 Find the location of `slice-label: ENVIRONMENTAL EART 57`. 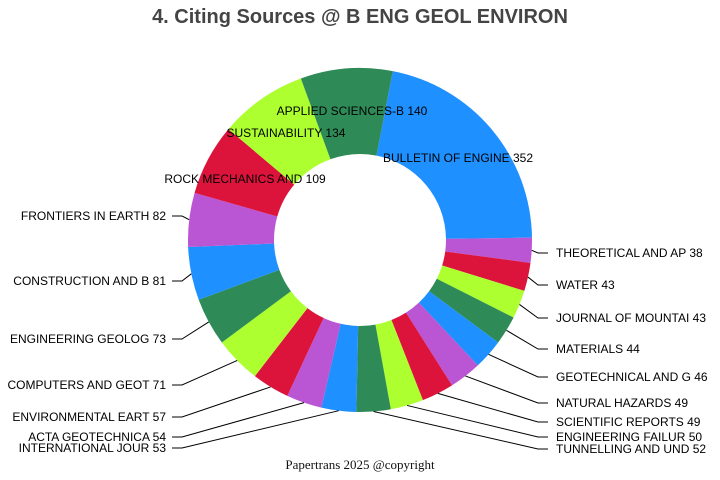

slice-label: ENVIRONMENTAL EART 57 is located at coordinates (89, 417).